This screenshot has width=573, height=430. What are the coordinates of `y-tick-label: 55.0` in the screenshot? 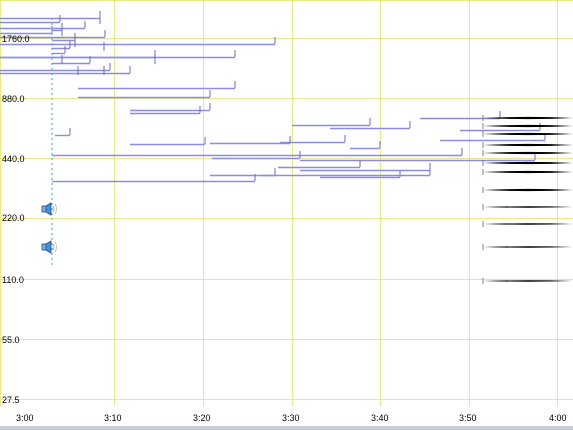 It's located at (11, 340).